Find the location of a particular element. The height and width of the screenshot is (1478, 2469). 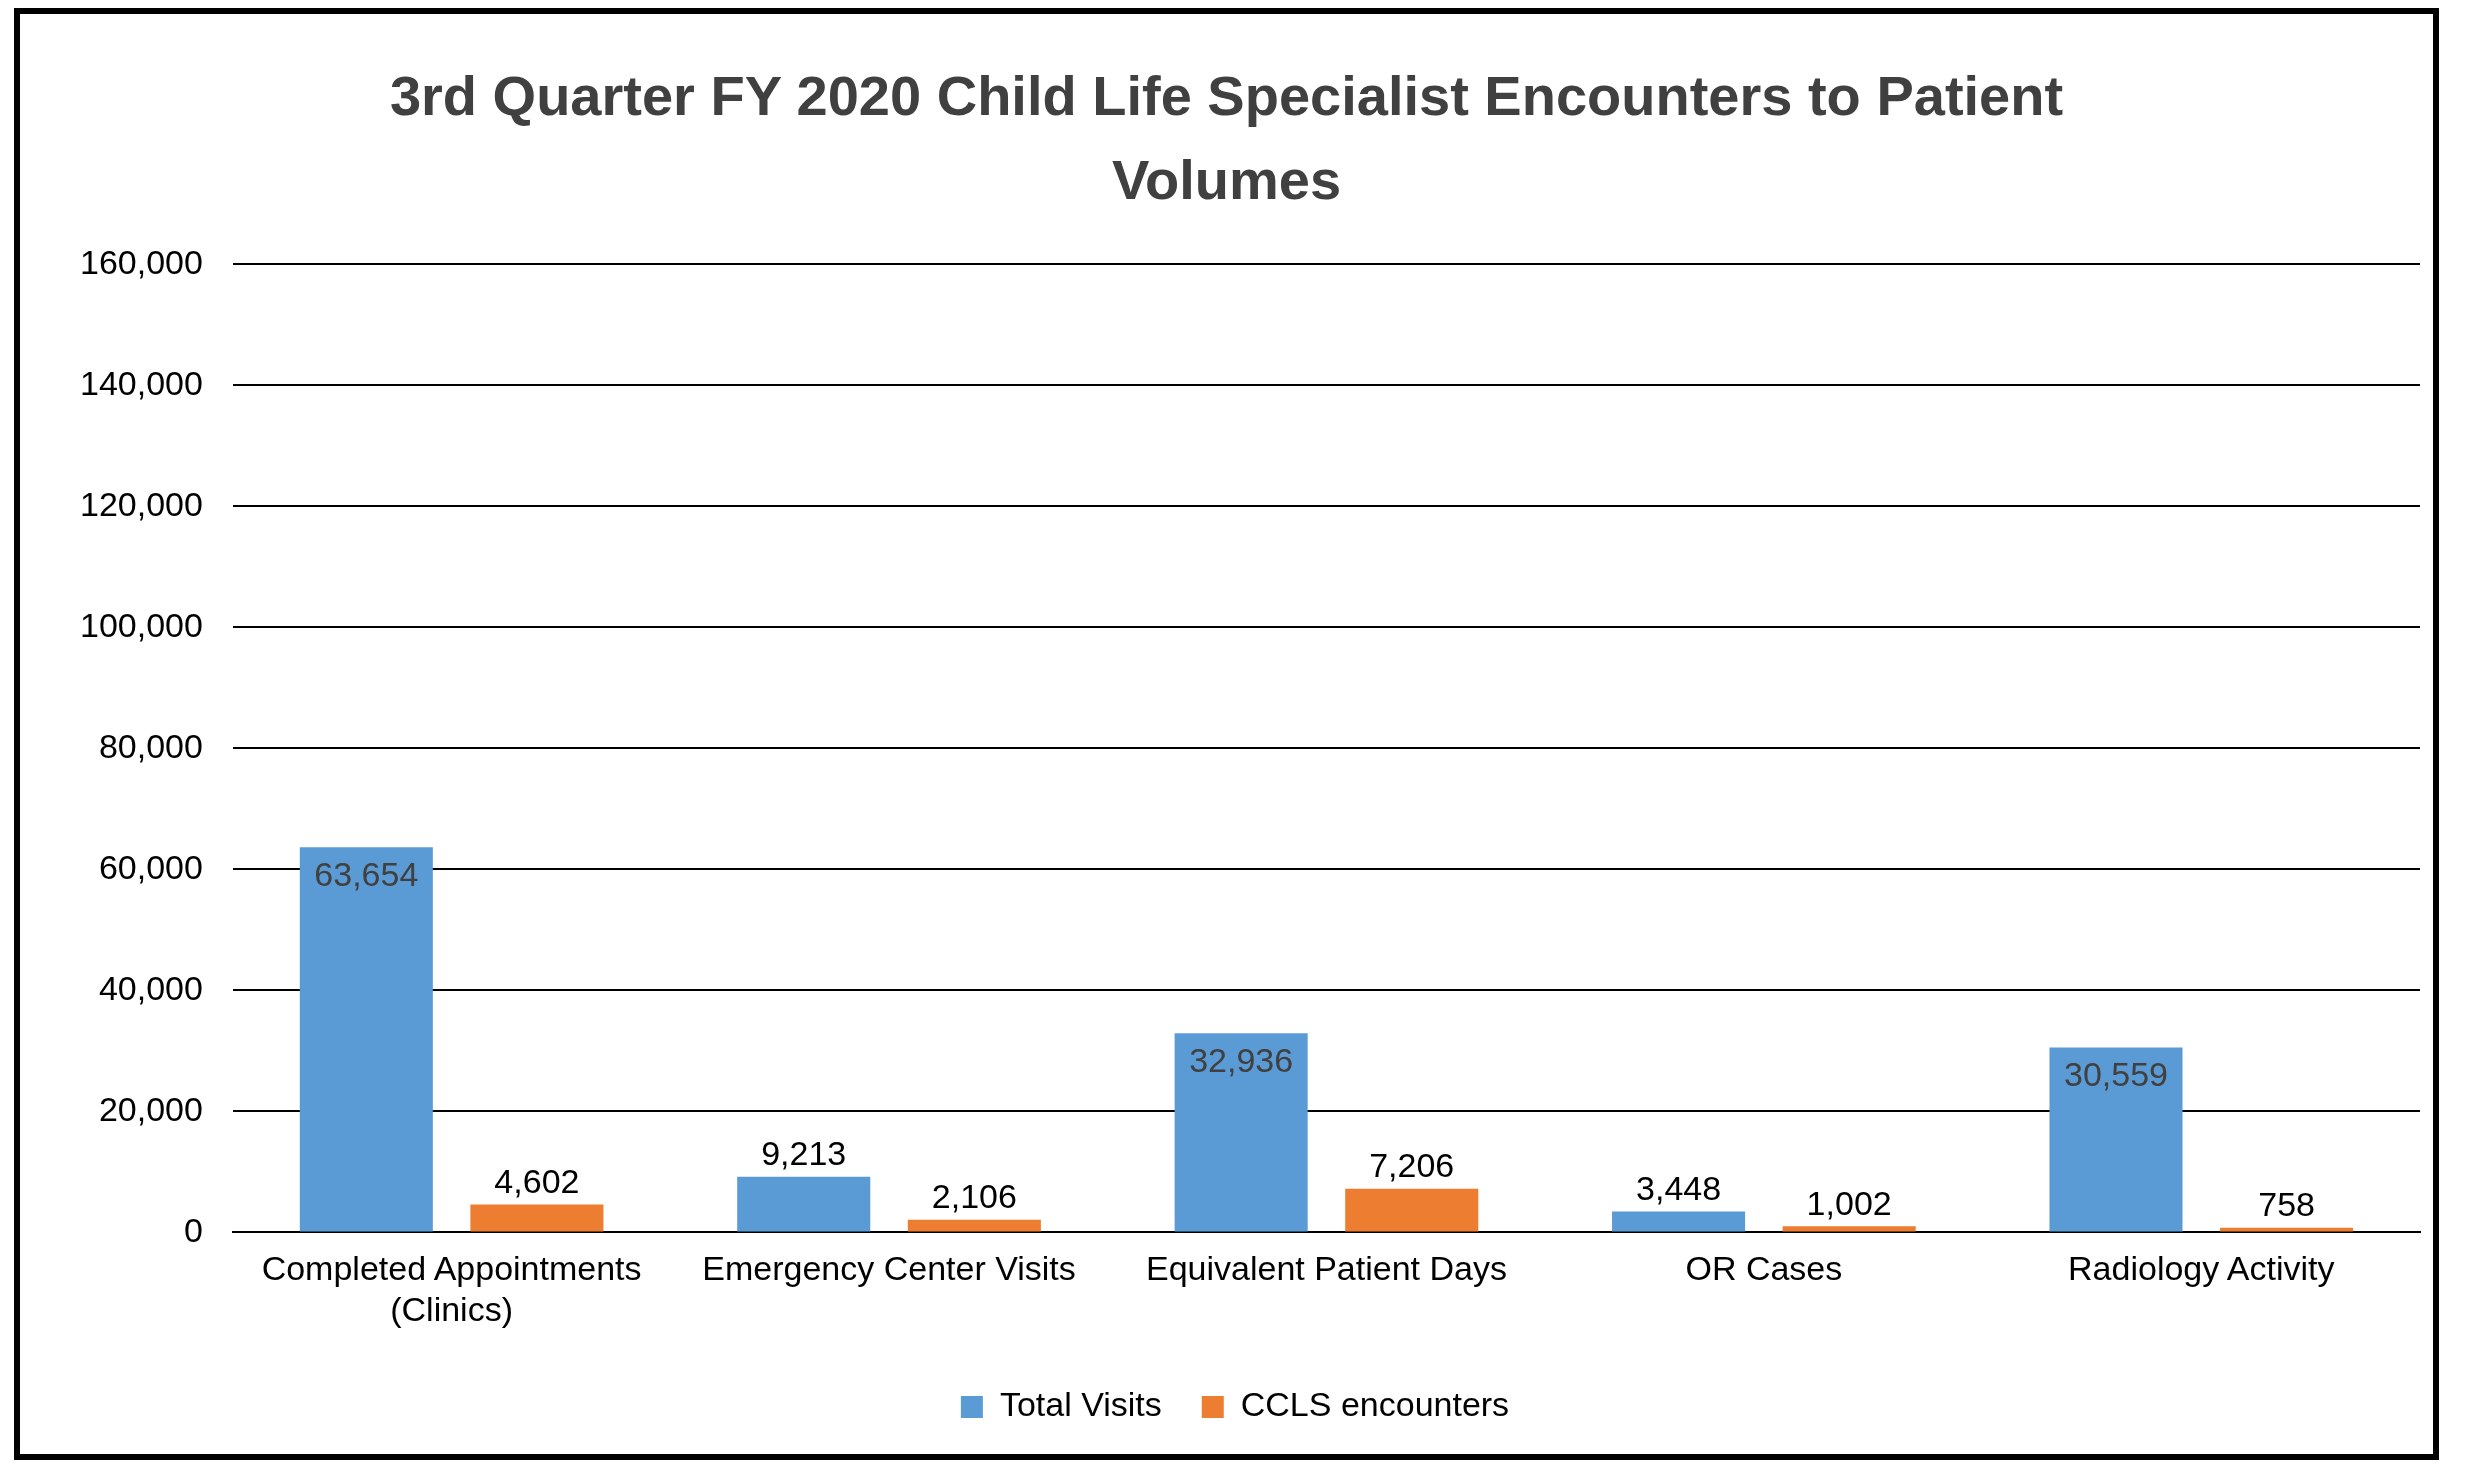

y-tick-label: 140,000 is located at coordinates (141, 382).